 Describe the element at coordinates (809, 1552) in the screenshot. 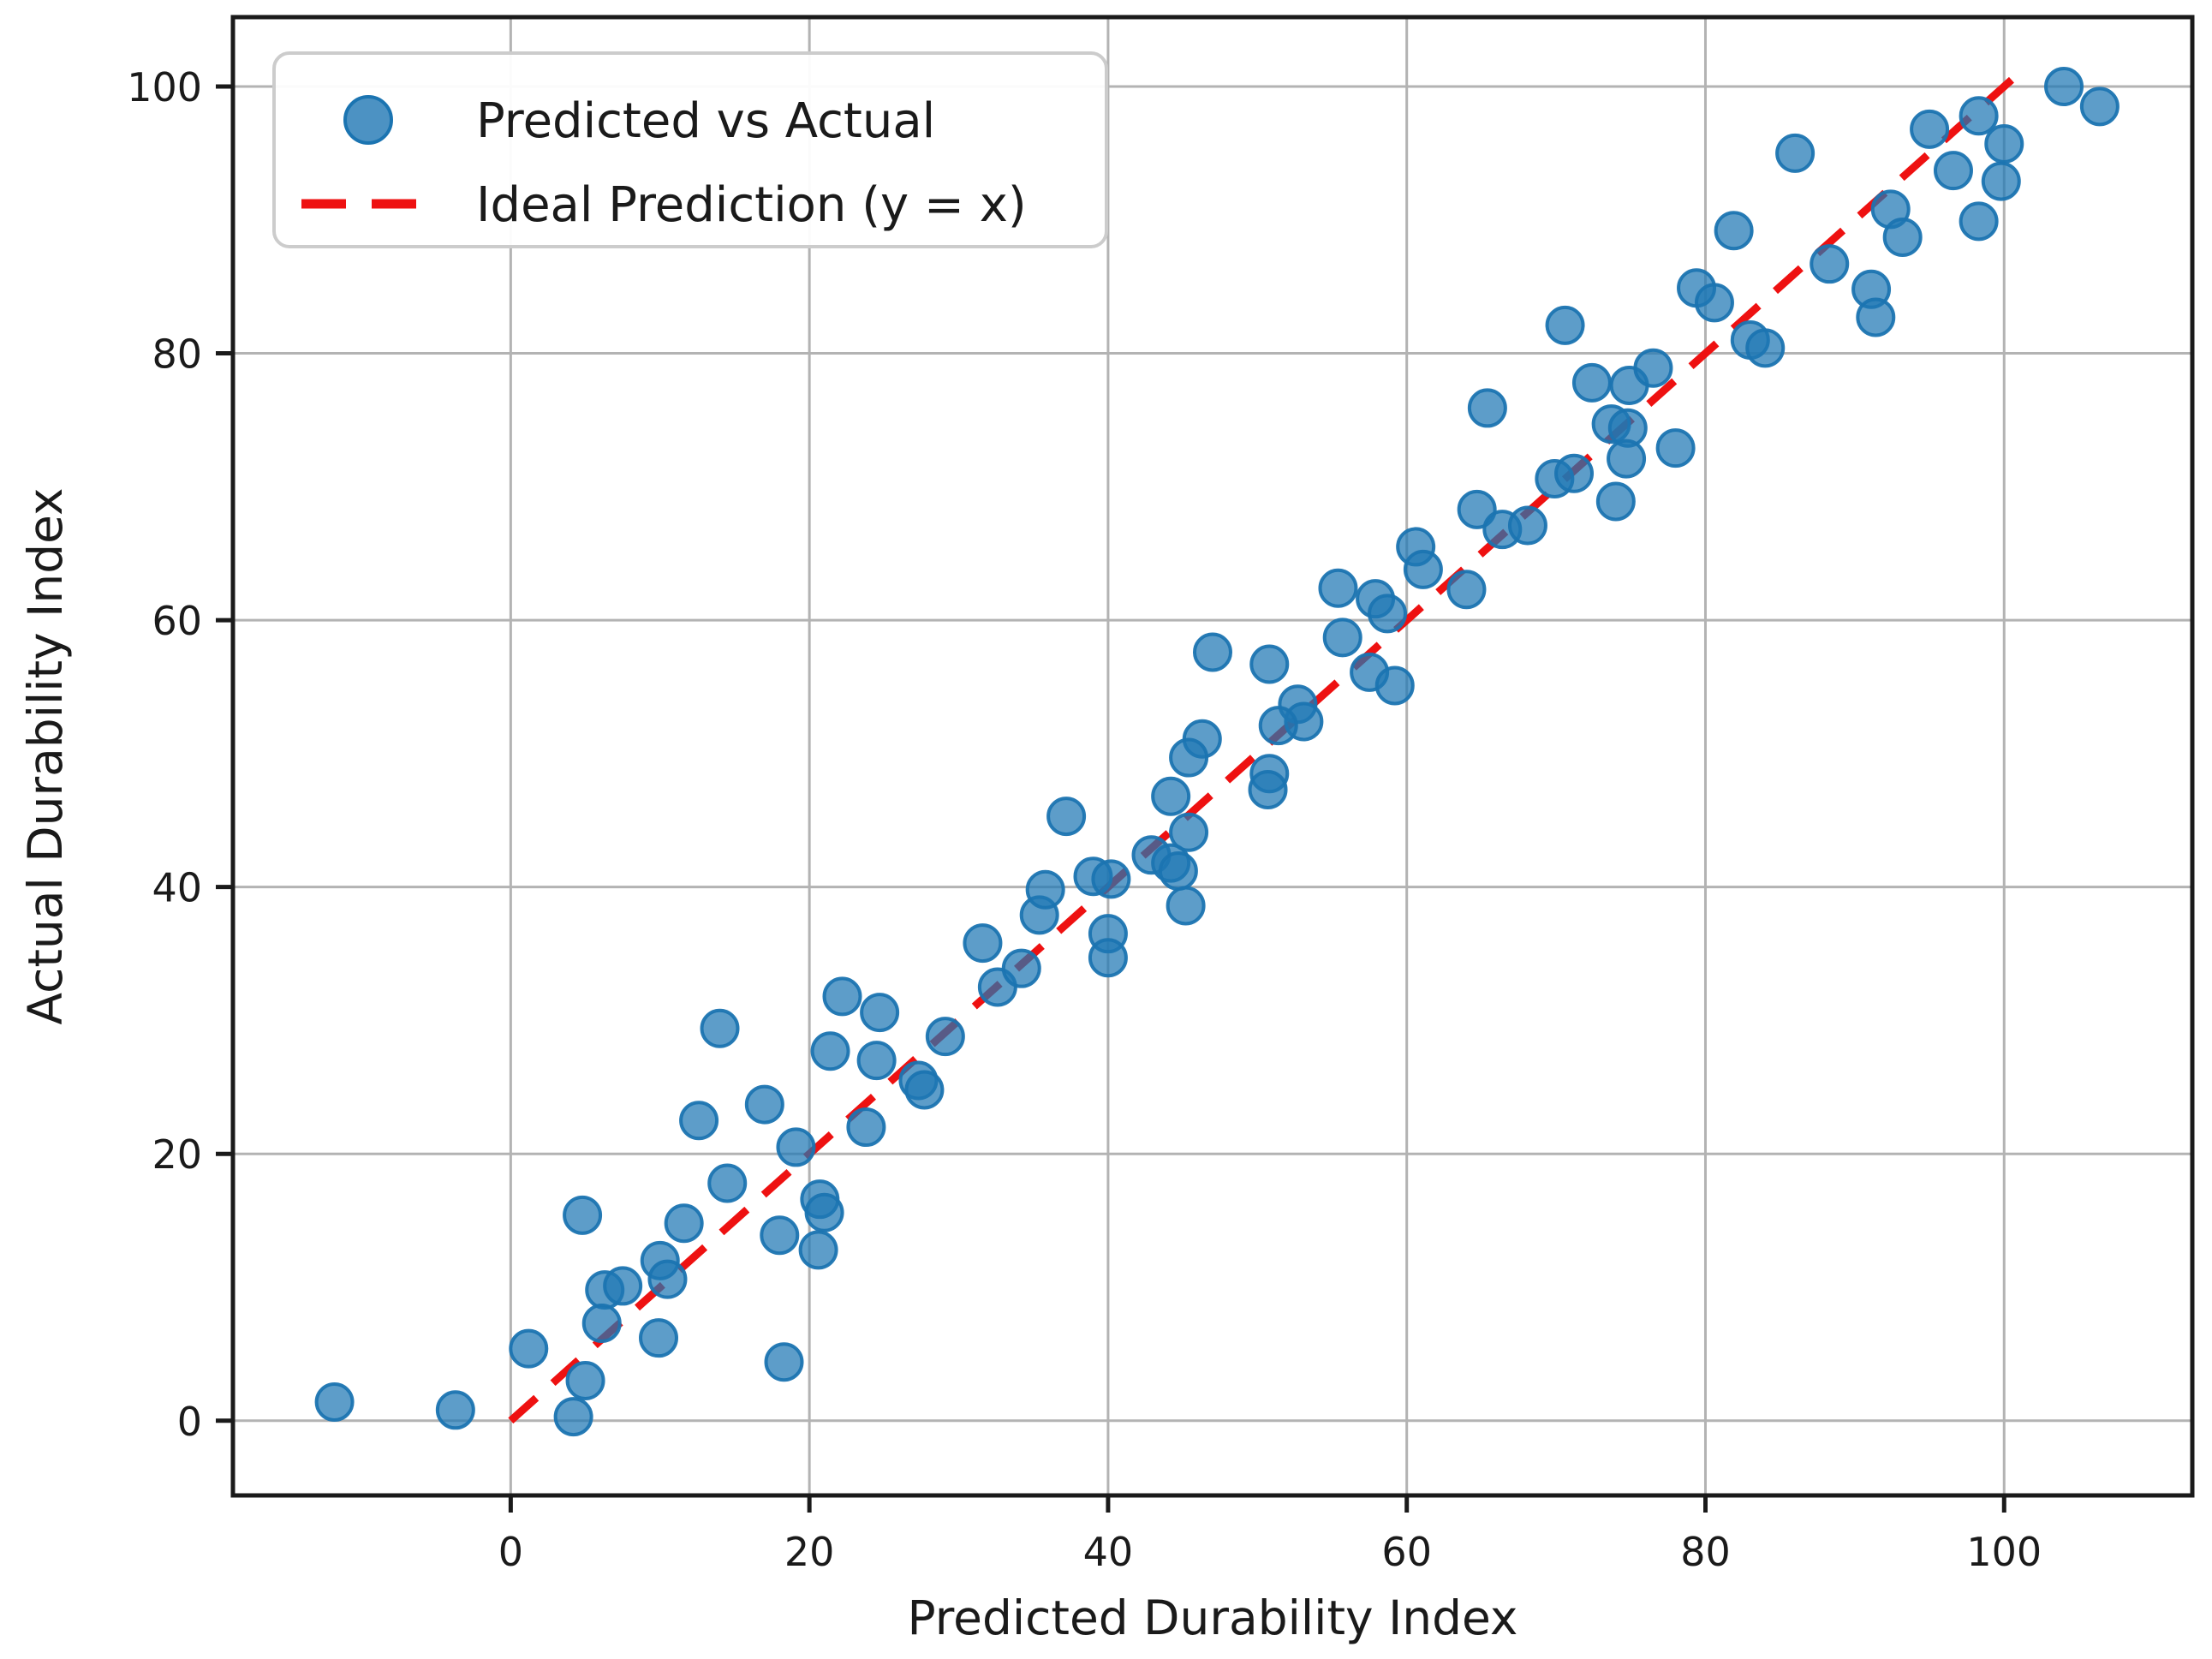

I see `x-tick-label: 20` at that location.